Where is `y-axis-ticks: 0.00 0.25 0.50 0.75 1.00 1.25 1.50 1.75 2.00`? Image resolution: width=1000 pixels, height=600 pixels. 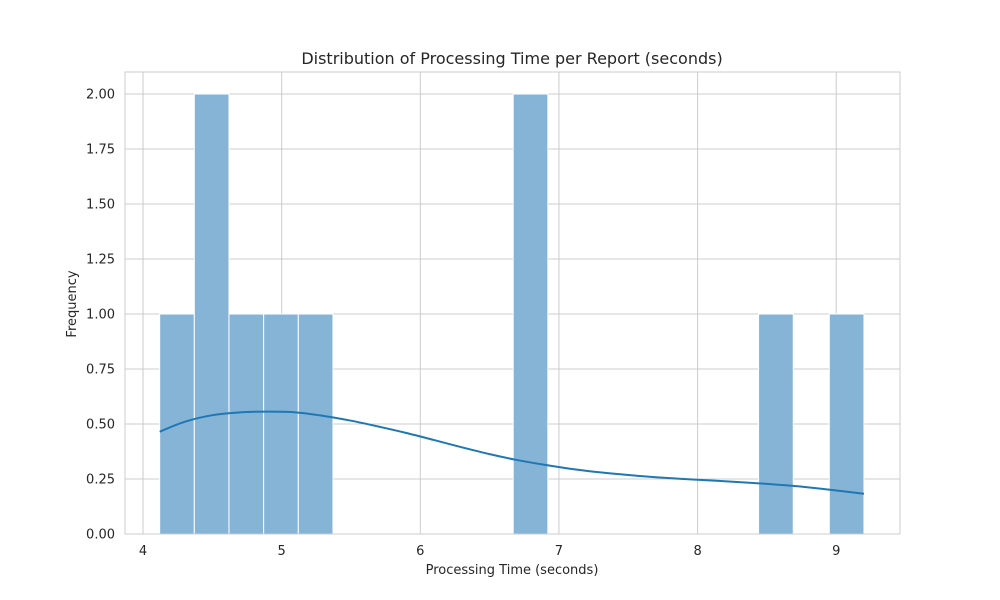 y-axis-ticks: 0.00 0.25 0.50 0.75 1.00 1.25 1.50 1.75 2.00 is located at coordinates (100, 315).